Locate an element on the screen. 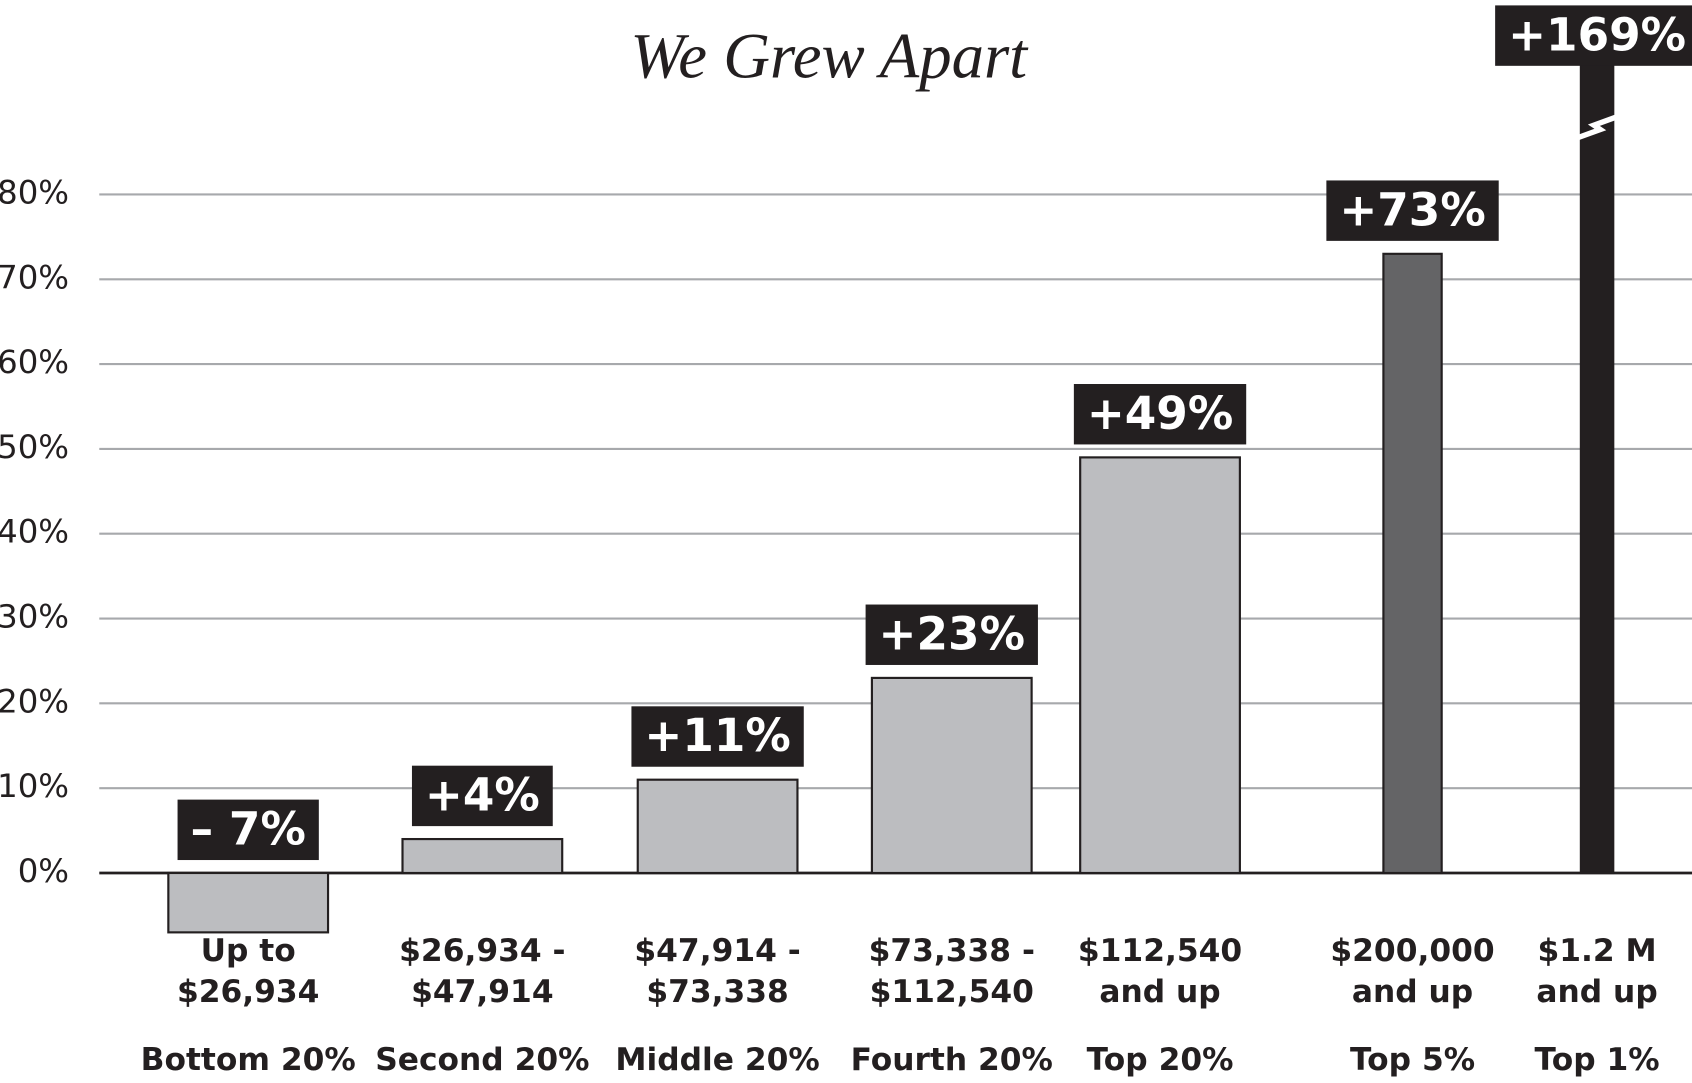  group-label: Middle 20% is located at coordinates (717, 1060).